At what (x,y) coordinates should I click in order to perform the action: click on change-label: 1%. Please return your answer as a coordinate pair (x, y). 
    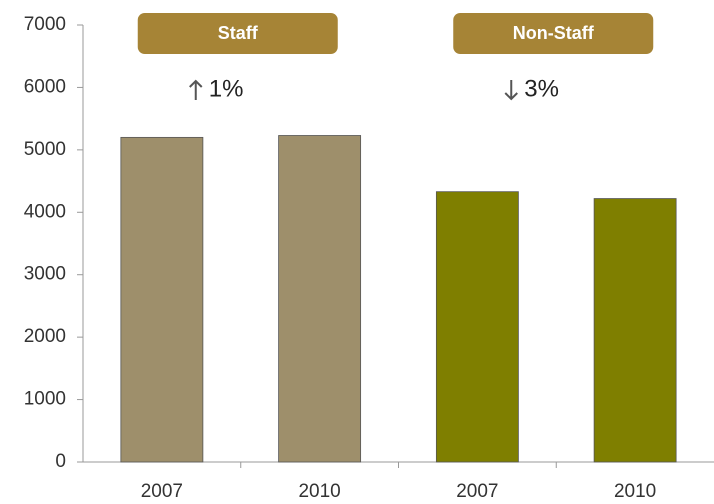
    Looking at the image, I should click on (226, 88).